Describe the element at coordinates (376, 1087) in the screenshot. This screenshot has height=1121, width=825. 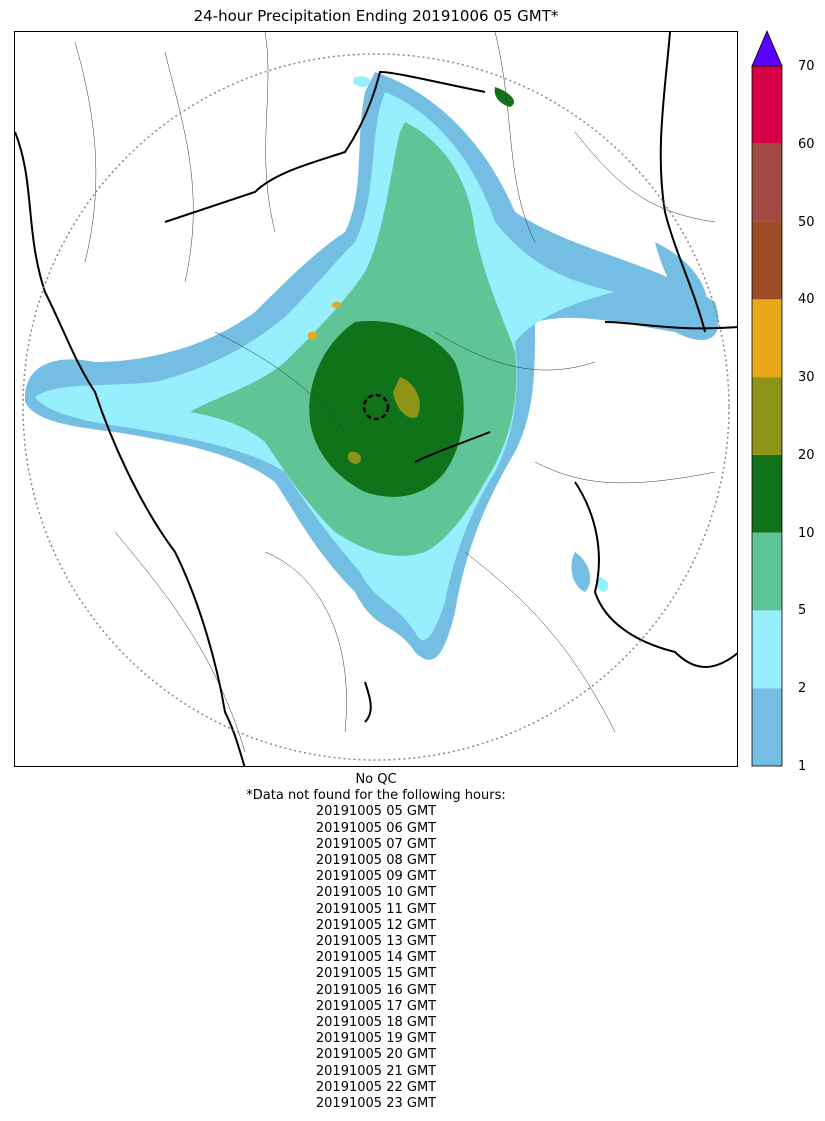
I see `missing-hour-item: 20191005 22 GMT` at that location.